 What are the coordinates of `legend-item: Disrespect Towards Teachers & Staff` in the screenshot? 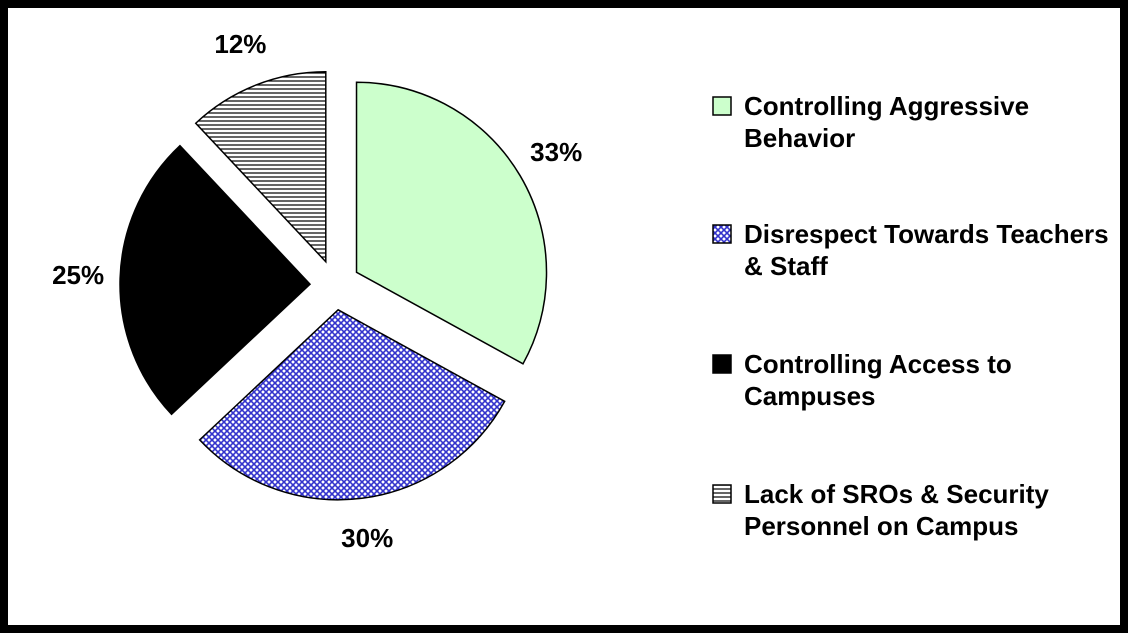 It's located at (912, 250).